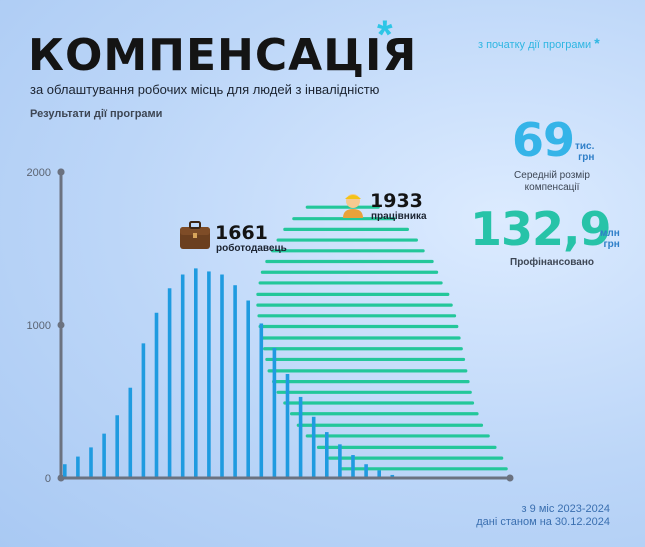  What do you see at coordinates (223, 55) in the screenshot?
I see `page-title: КОМПЕНСАЦІЯ` at bounding box center [223, 55].